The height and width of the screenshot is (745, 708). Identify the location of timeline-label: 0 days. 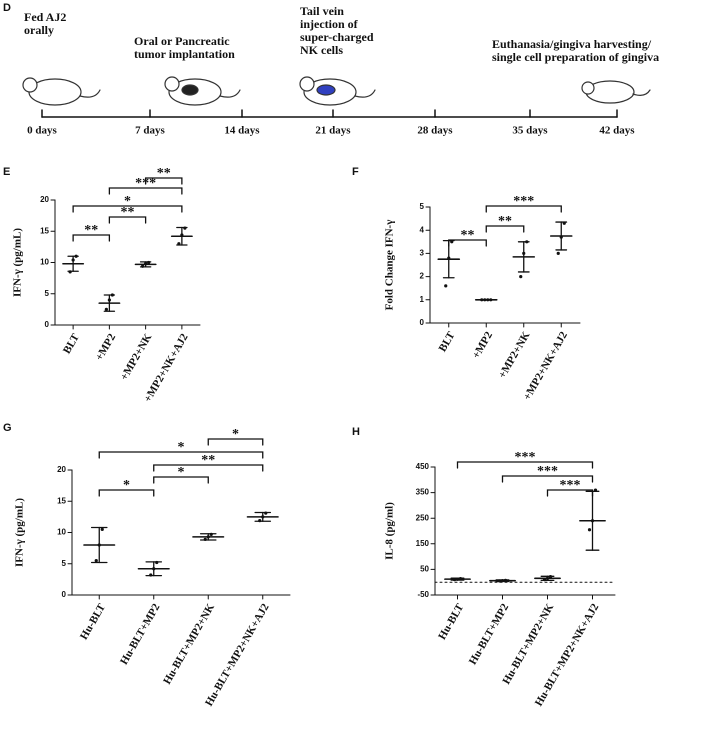
(42, 131).